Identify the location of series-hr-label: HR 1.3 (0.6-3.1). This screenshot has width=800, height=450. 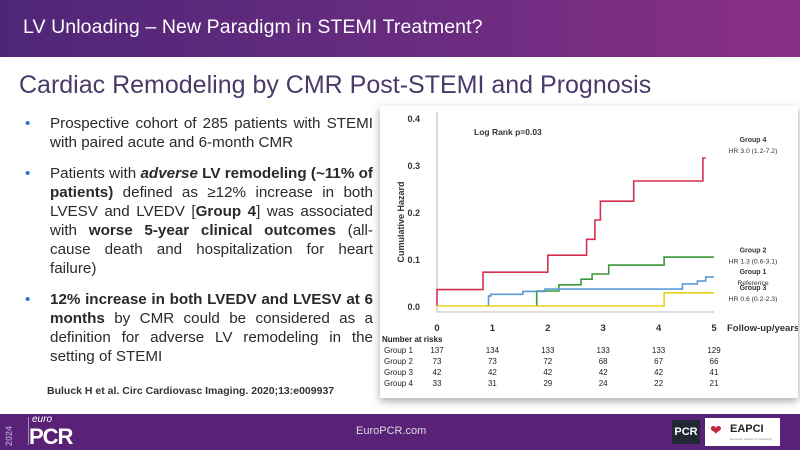
(753, 261).